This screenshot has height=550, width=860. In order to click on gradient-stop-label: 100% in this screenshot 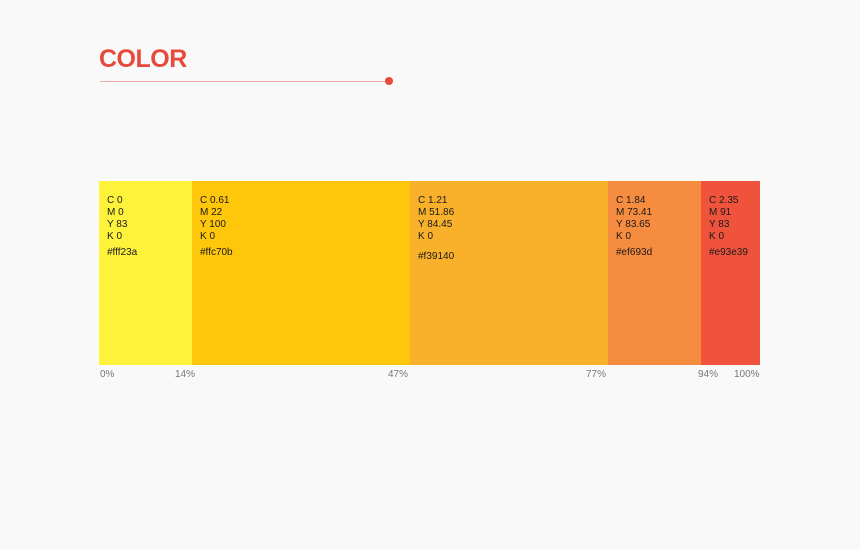, I will do `click(747, 374)`.